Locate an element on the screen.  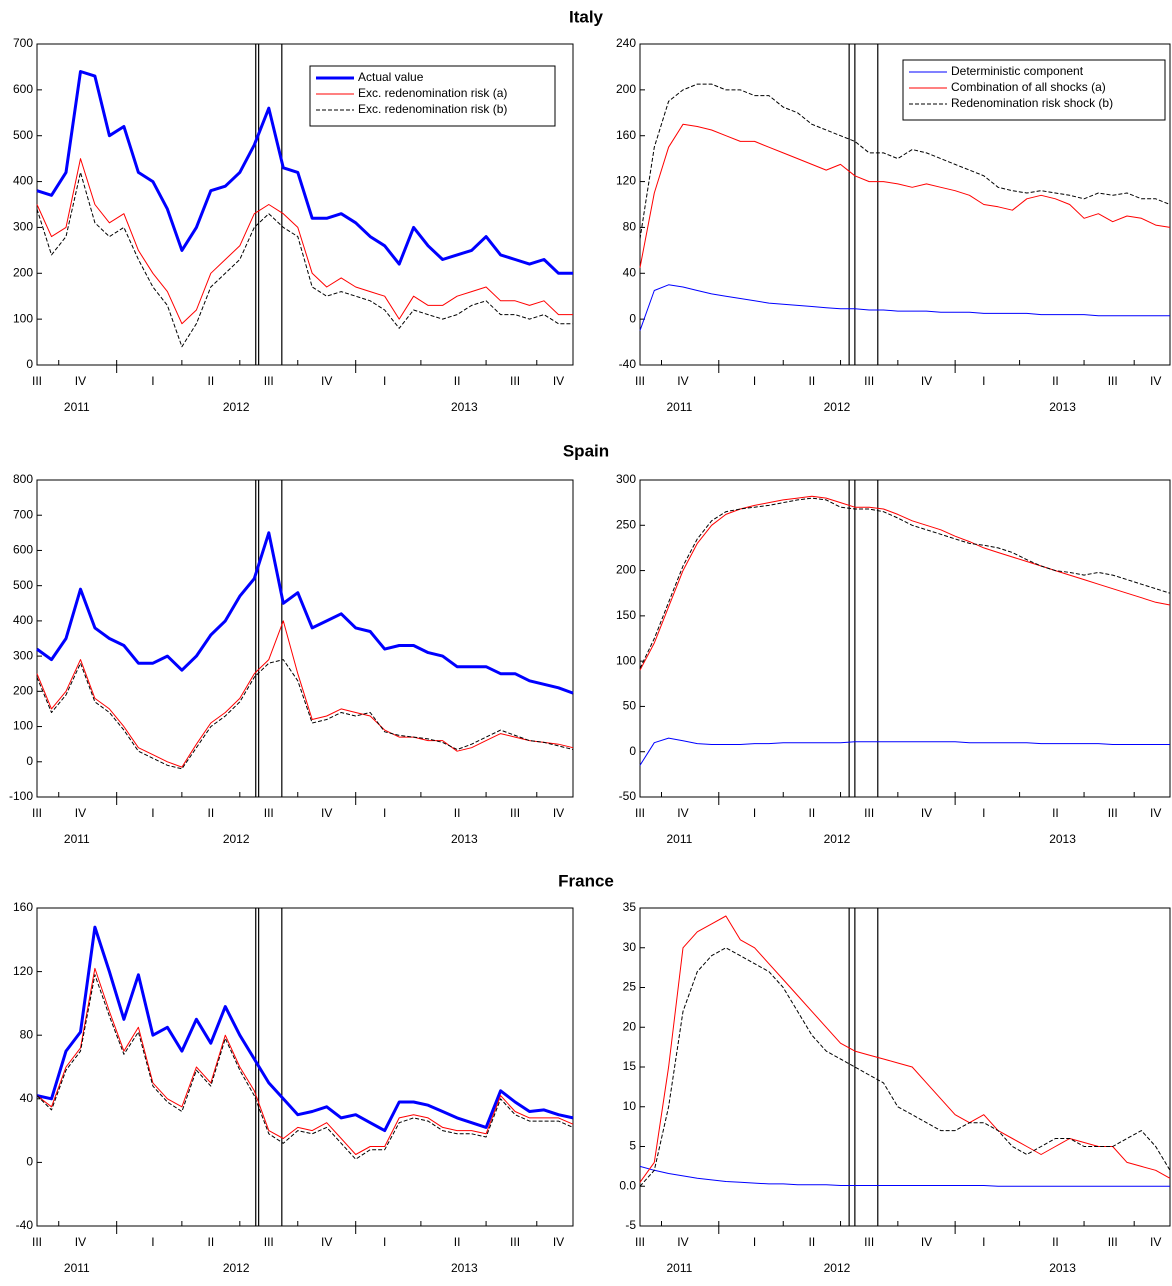
y-tick-label: 80 is located at coordinates (630, 227).